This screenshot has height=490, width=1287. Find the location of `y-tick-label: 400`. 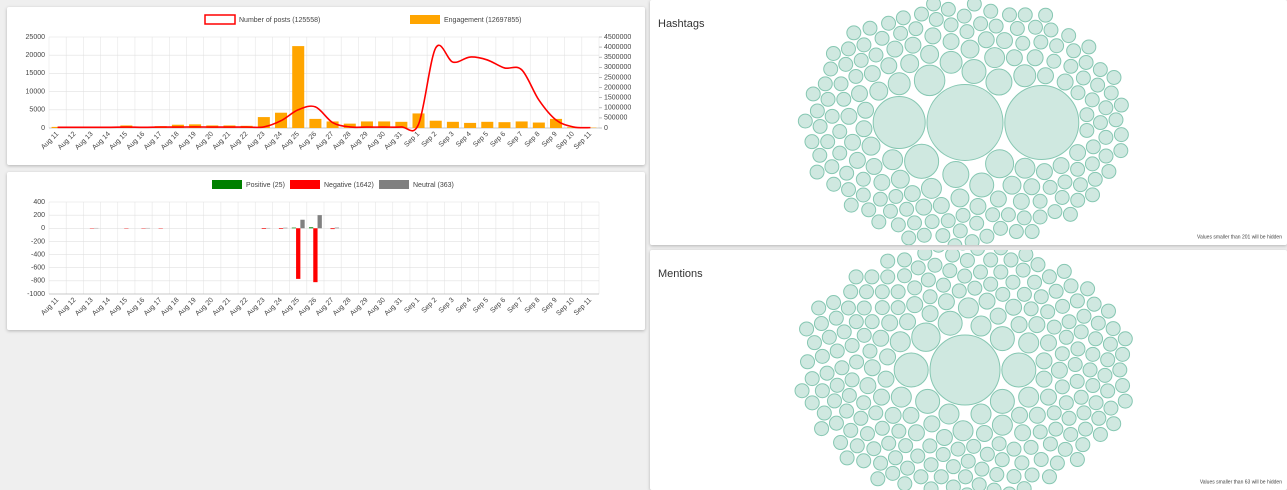

y-tick-label: 400 is located at coordinates (39, 202).